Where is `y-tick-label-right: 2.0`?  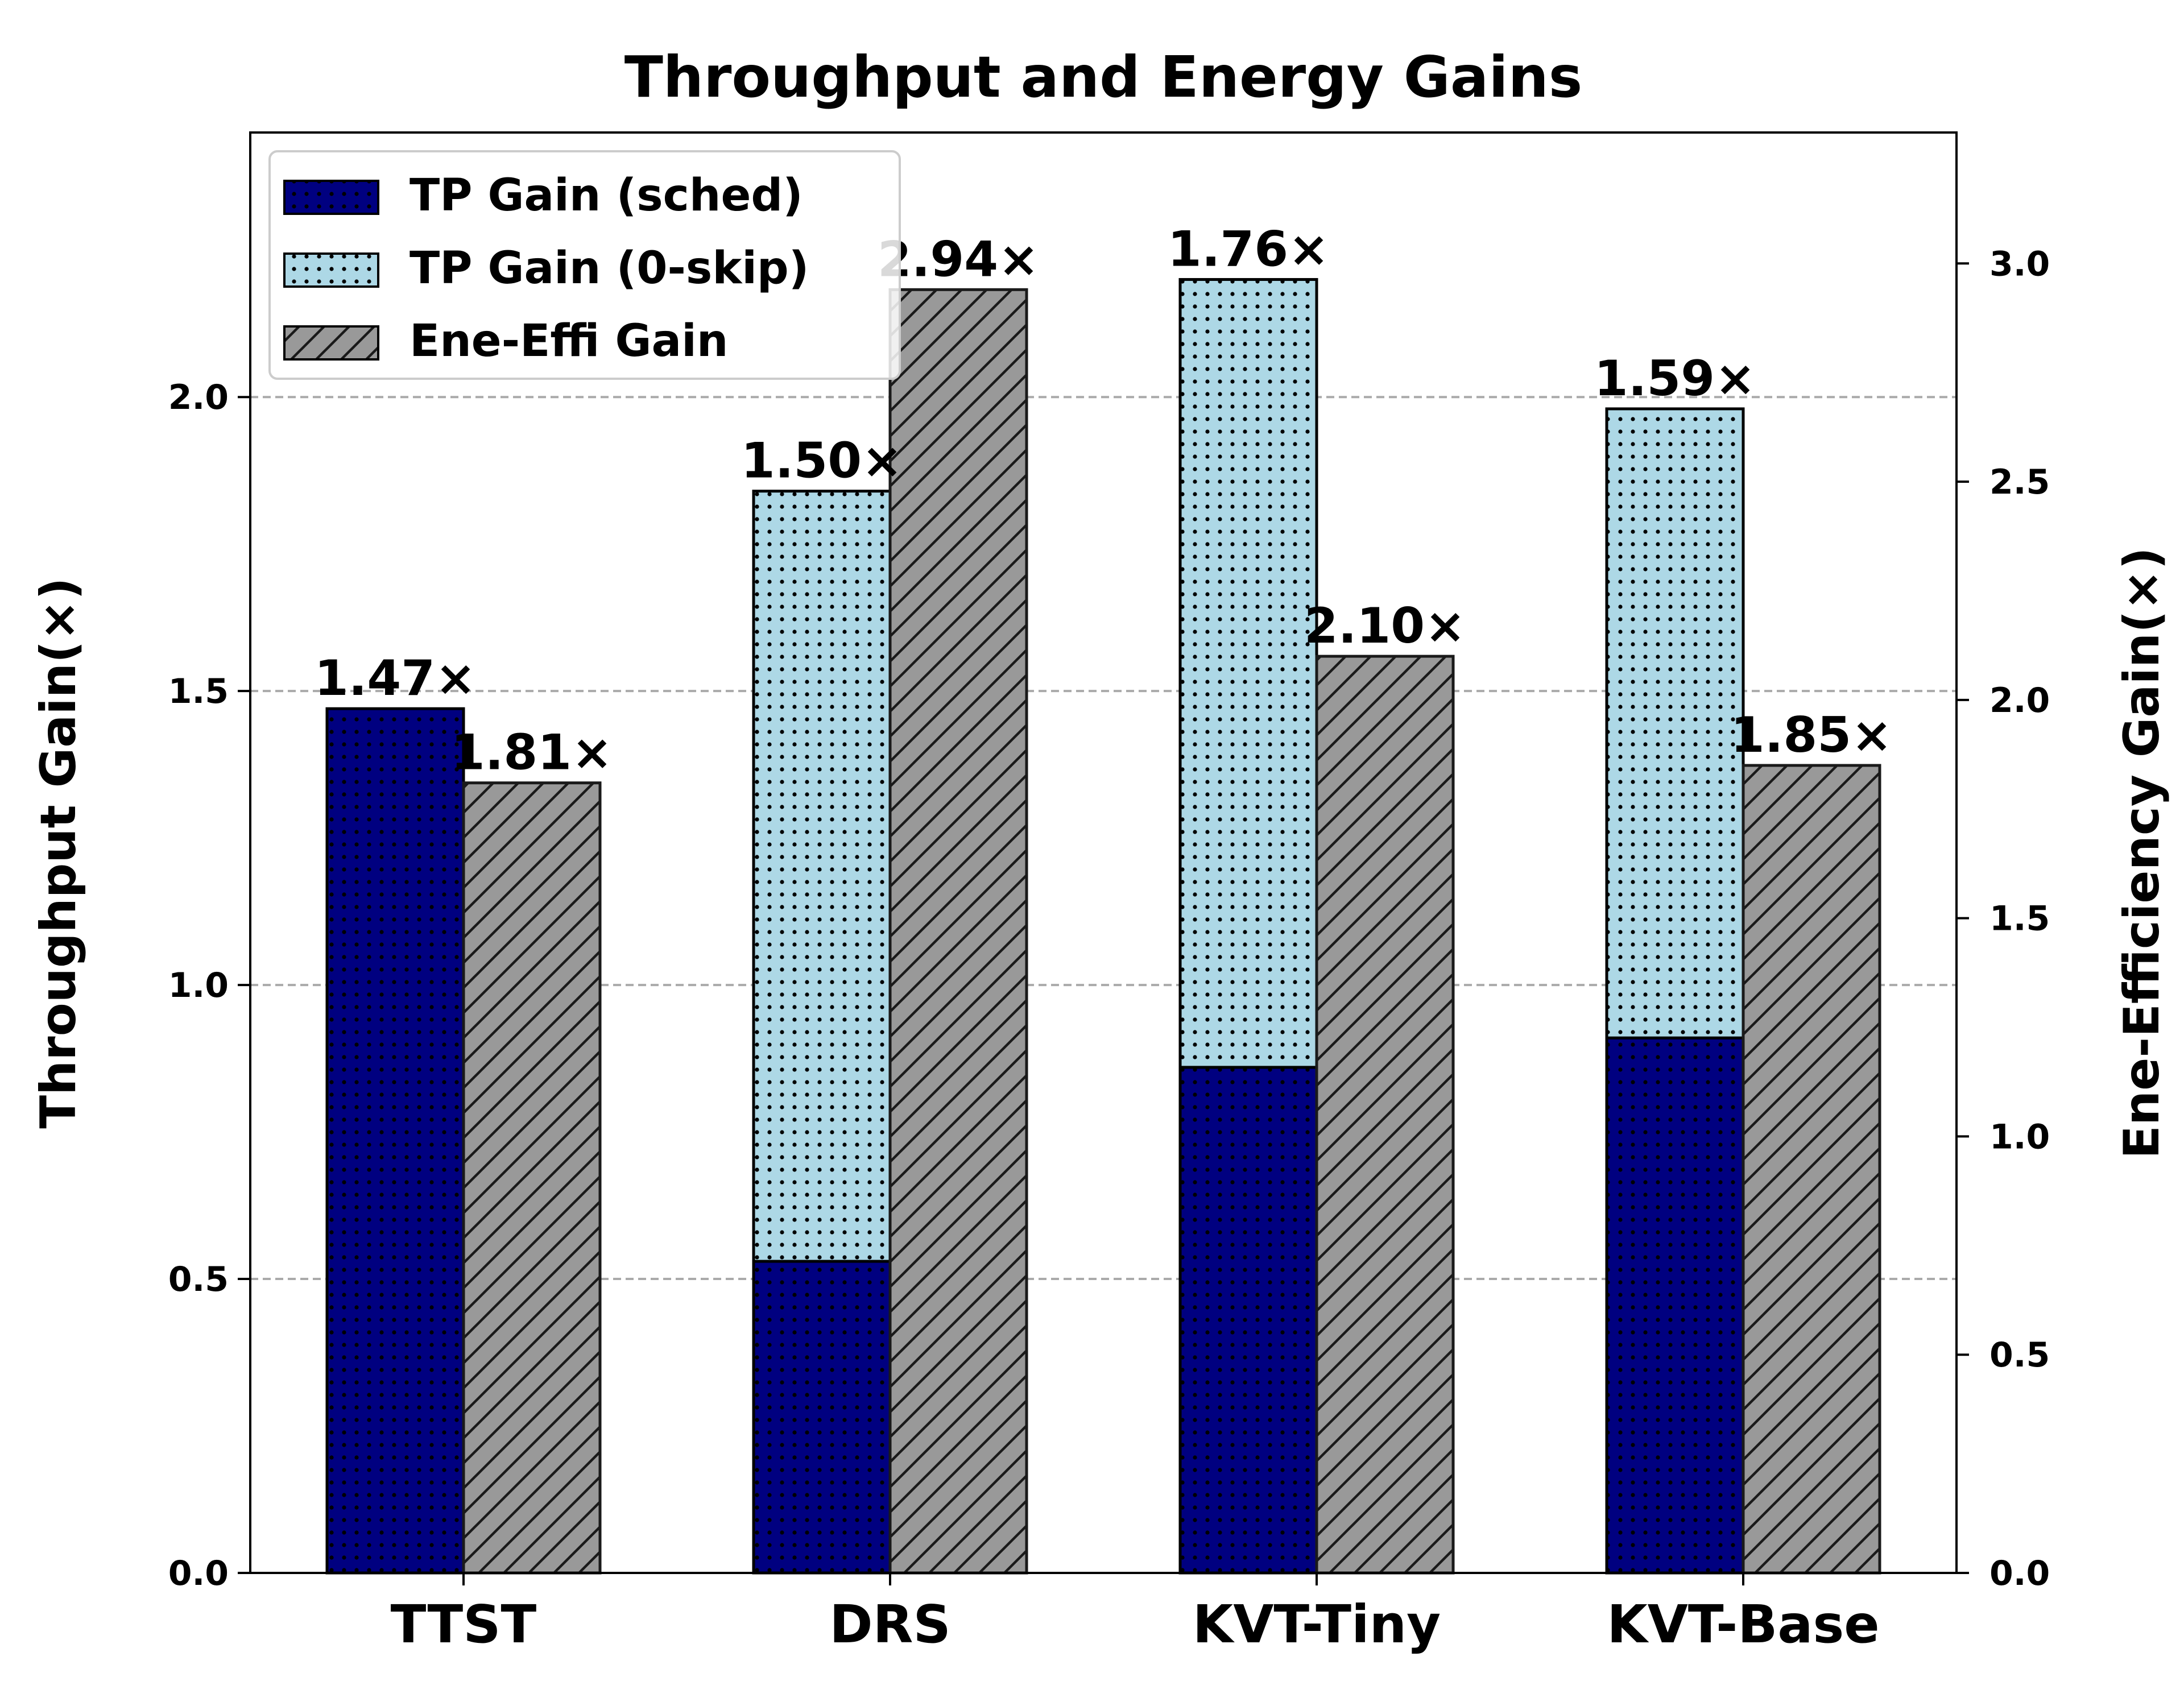
y-tick-label-right: 2.0 is located at coordinates (2019, 701).